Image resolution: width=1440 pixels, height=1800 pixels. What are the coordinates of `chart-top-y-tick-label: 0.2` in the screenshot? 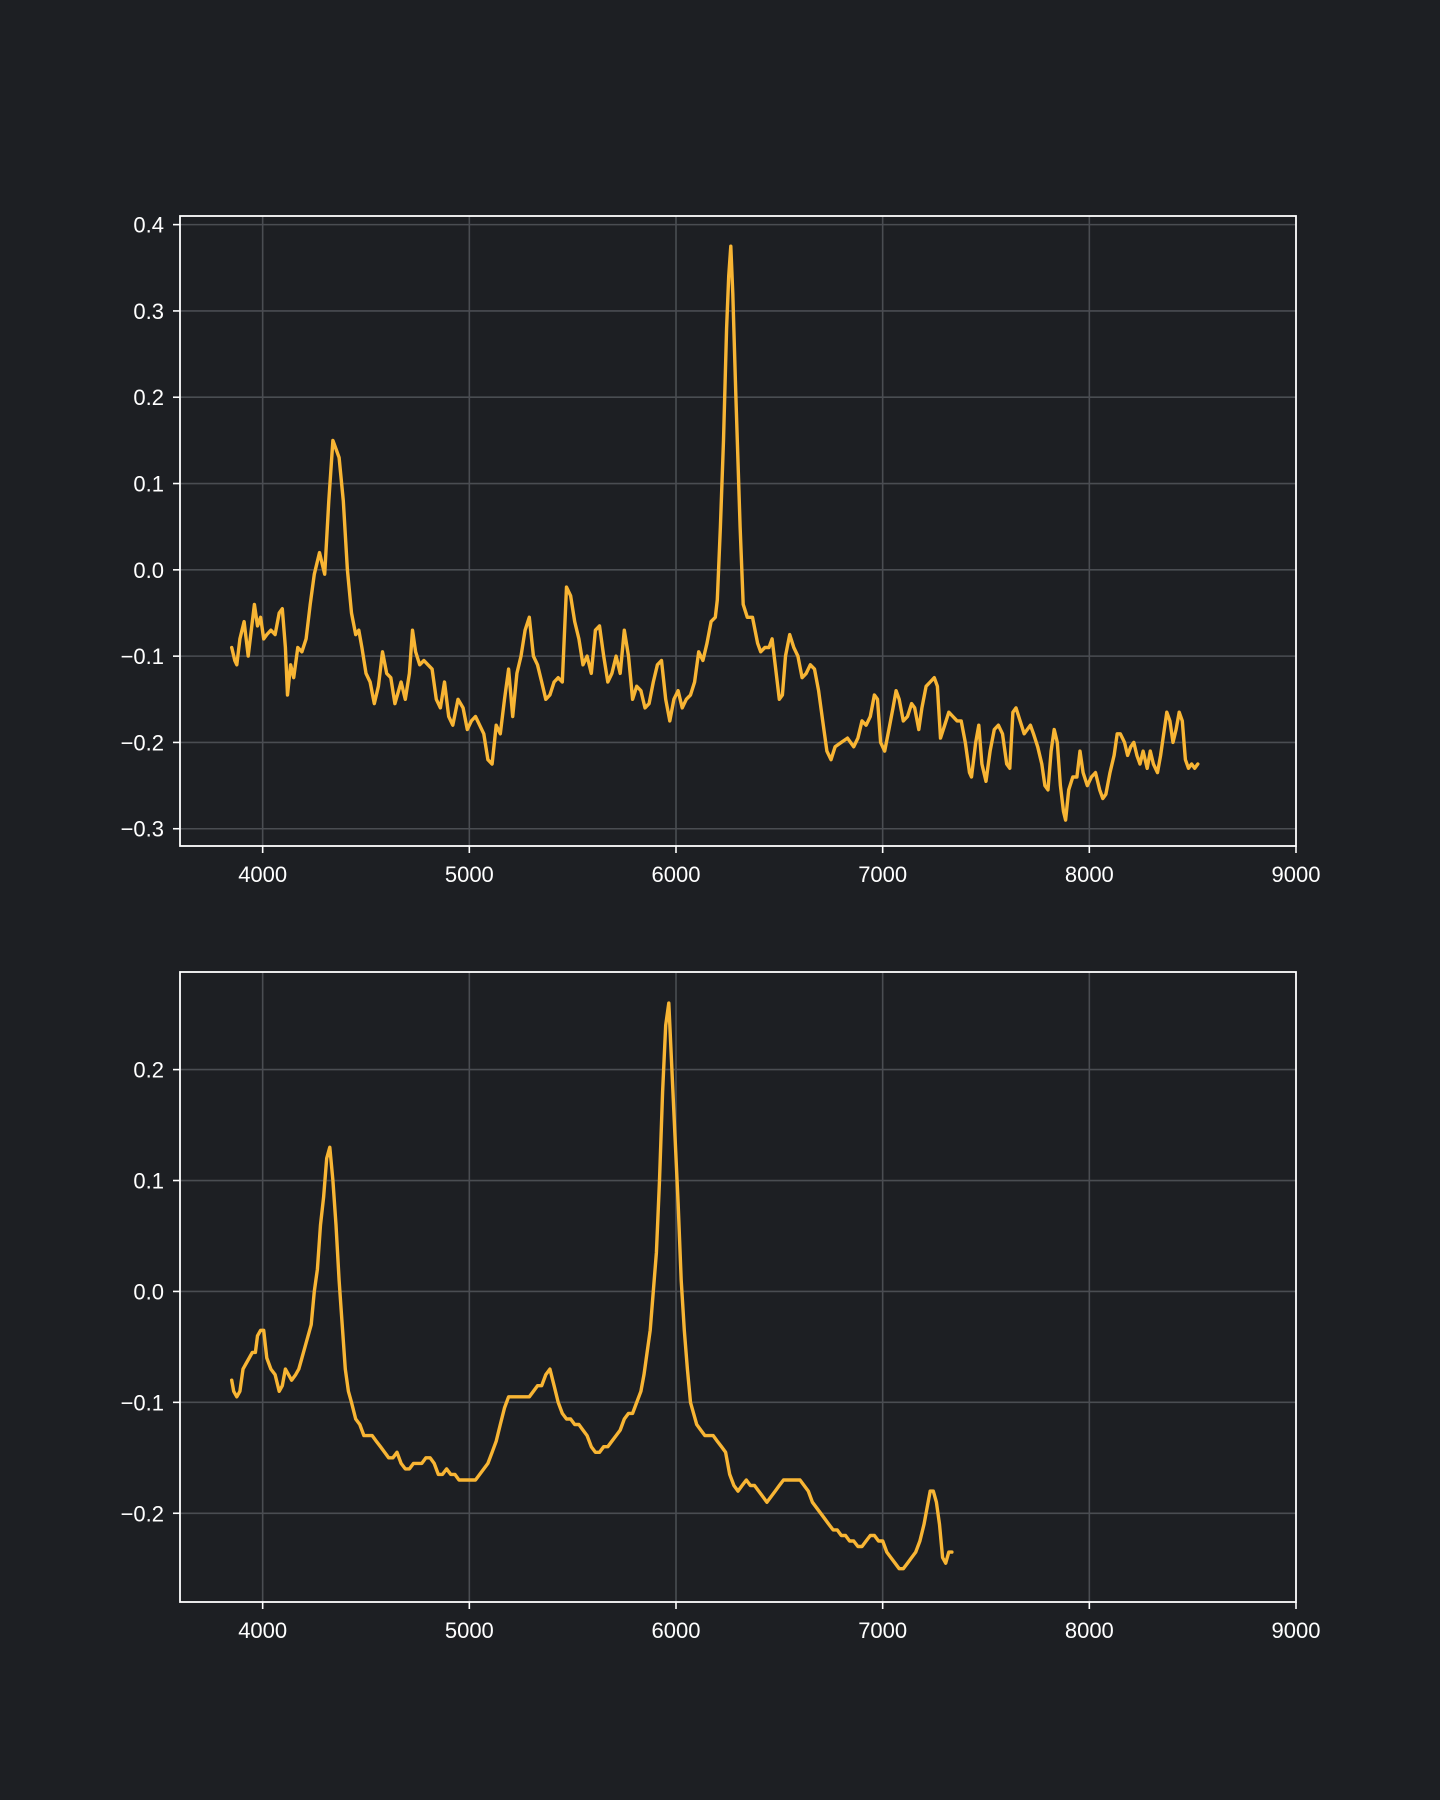 It's located at (148, 397).